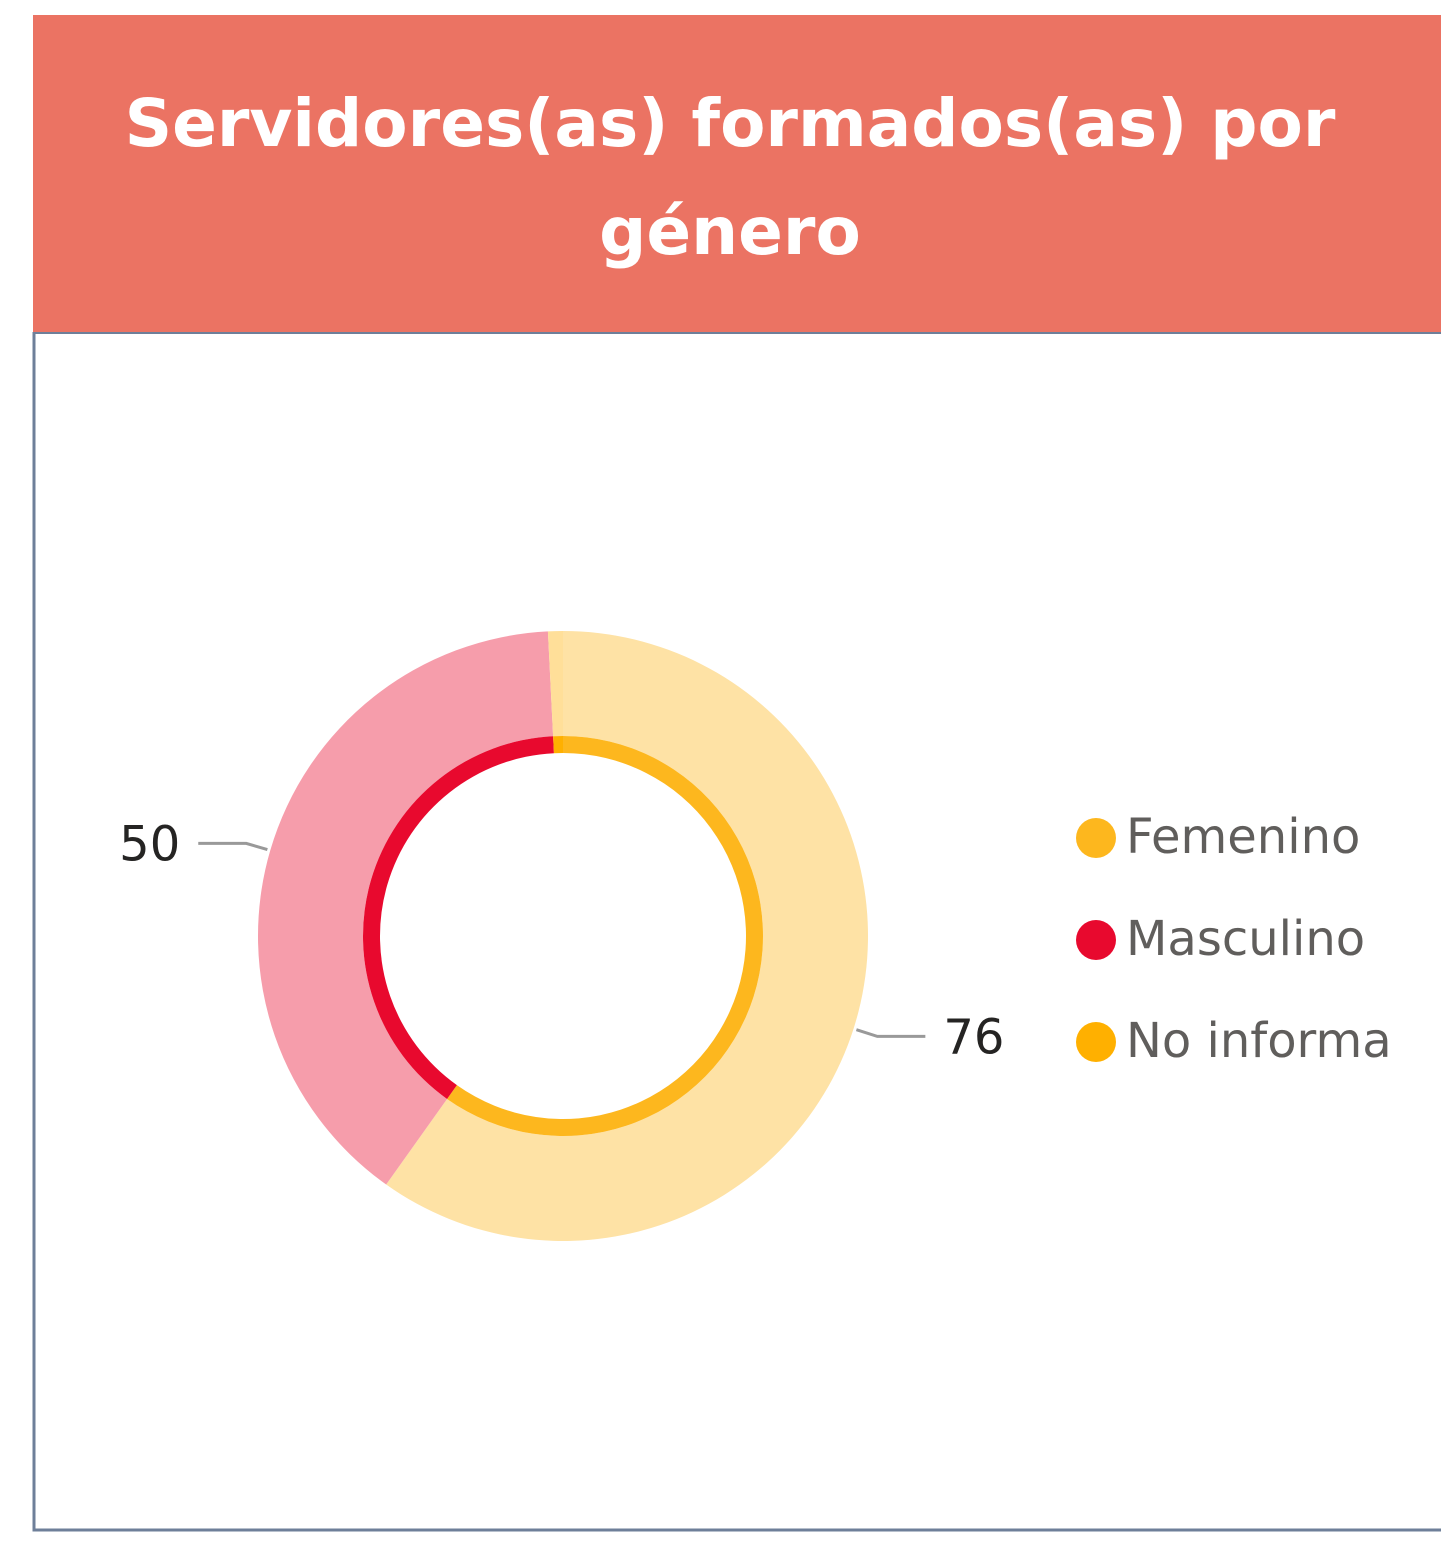 The width and height of the screenshot is (1441, 1542). Describe the element at coordinates (1259, 1041) in the screenshot. I see `legend-label: No informa` at that location.